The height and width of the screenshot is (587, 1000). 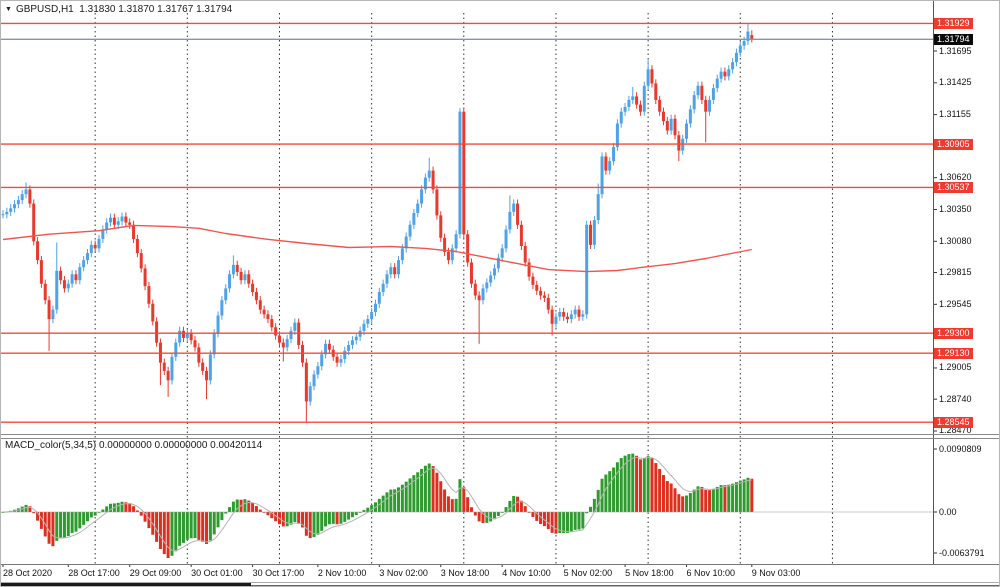 I want to click on price-axis-label: 1.28470, so click(x=955, y=430).